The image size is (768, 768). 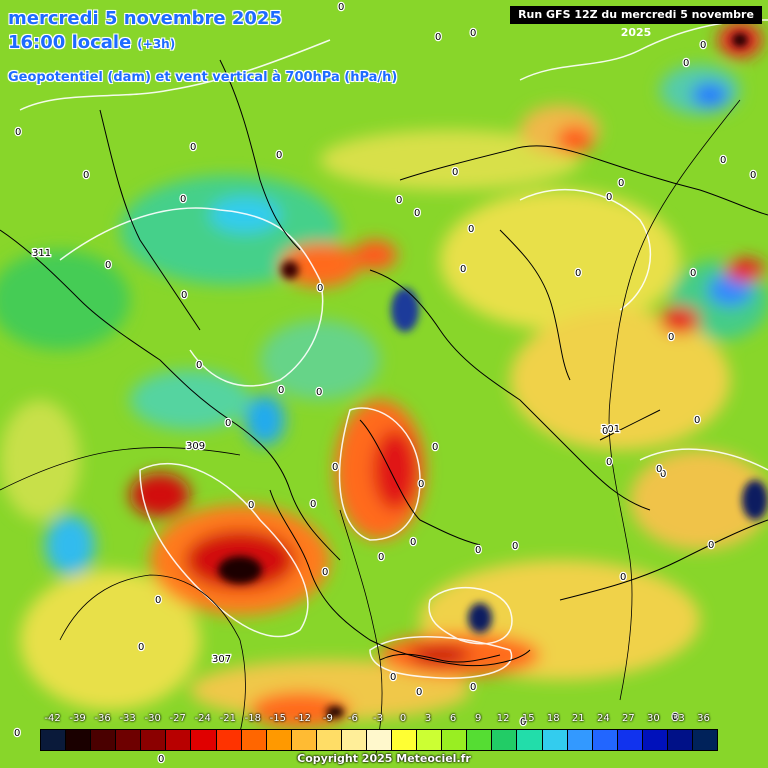 What do you see at coordinates (303, 718) in the screenshot?
I see `legend-label: -12` at bounding box center [303, 718].